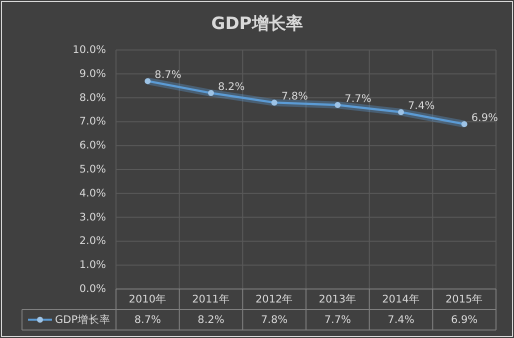 Image resolution: width=514 pixels, height=338 pixels. Describe the element at coordinates (274, 320) in the screenshot. I see `data-label: 7.8%` at that location.